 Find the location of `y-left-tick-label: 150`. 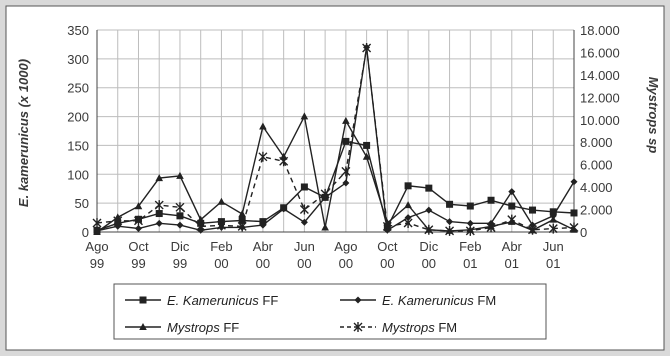

y-left-tick-label: 150 is located at coordinates (78, 145).